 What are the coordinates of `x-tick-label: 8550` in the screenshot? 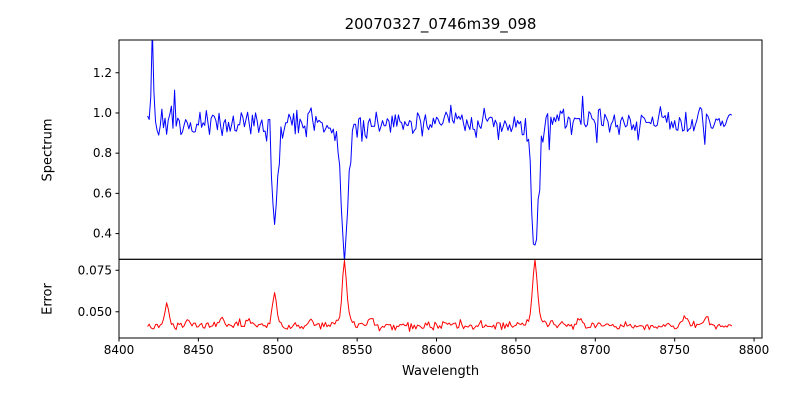 It's located at (357, 350).